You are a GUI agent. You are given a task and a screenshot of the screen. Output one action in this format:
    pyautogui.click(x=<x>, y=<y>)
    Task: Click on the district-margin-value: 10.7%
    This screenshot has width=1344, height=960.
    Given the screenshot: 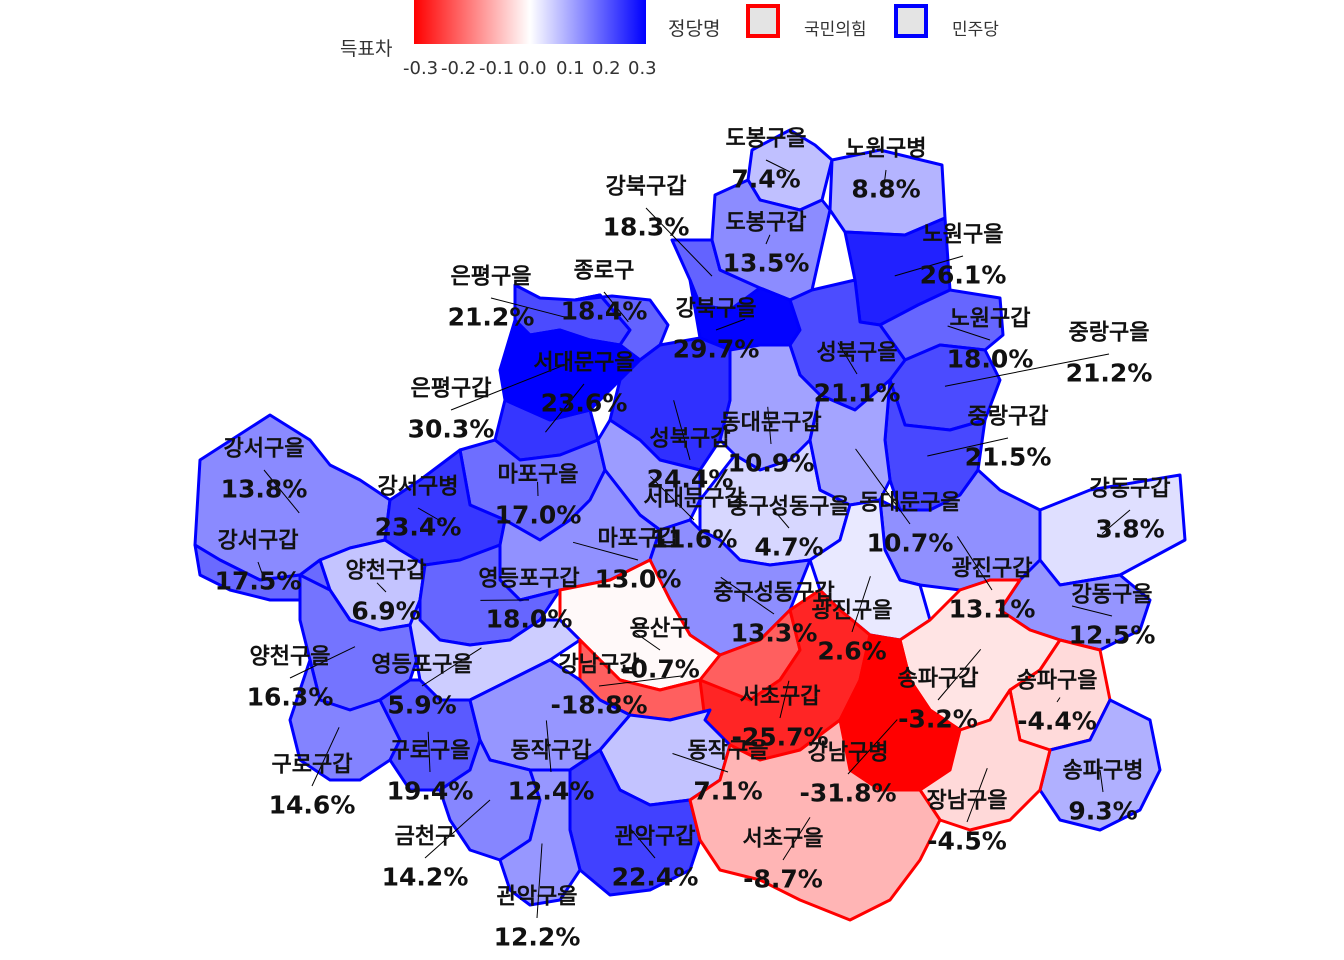 What is the action you would take?
    pyautogui.click(x=910, y=543)
    